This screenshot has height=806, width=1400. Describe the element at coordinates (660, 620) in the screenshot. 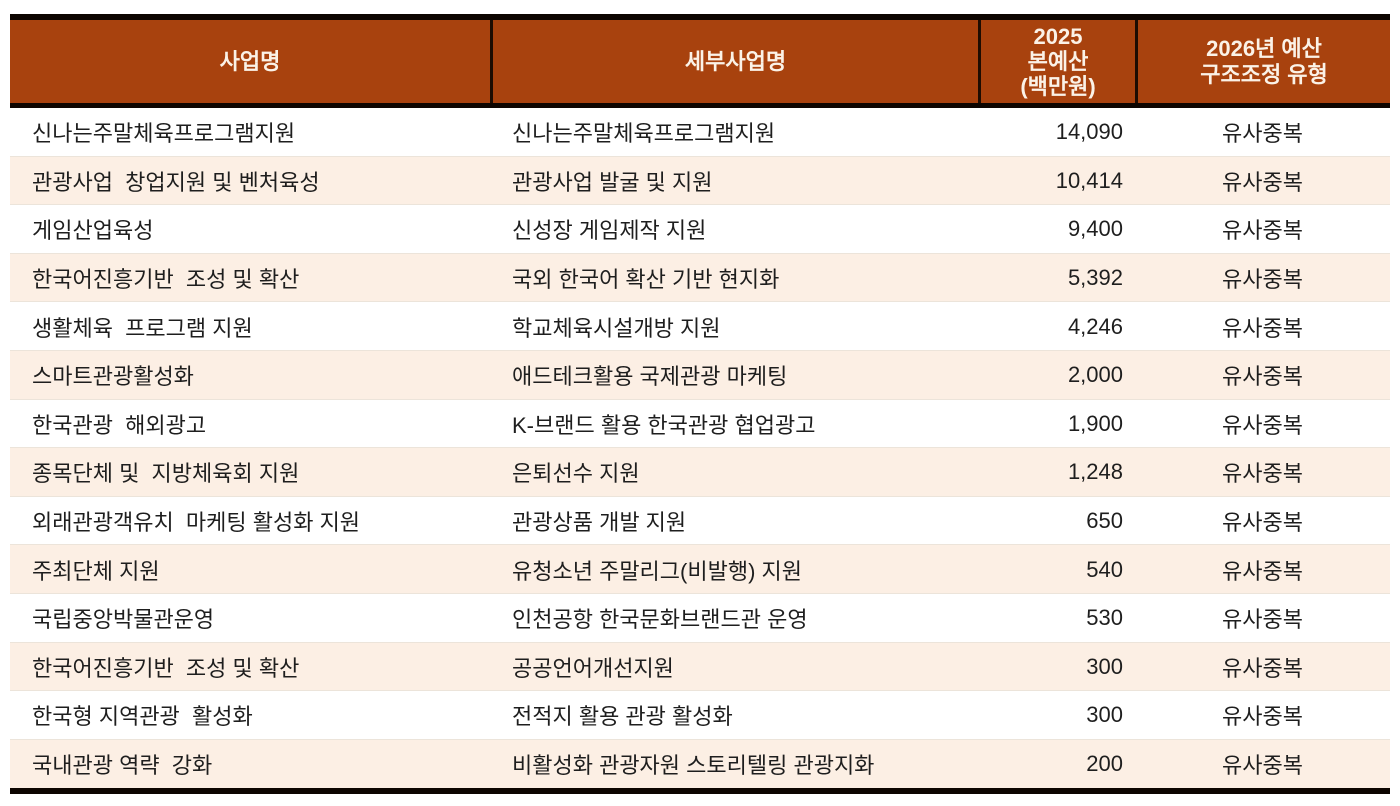

I see `cell-subprogram-name: 인천공항 한국문화브랜드관 운영` at that location.